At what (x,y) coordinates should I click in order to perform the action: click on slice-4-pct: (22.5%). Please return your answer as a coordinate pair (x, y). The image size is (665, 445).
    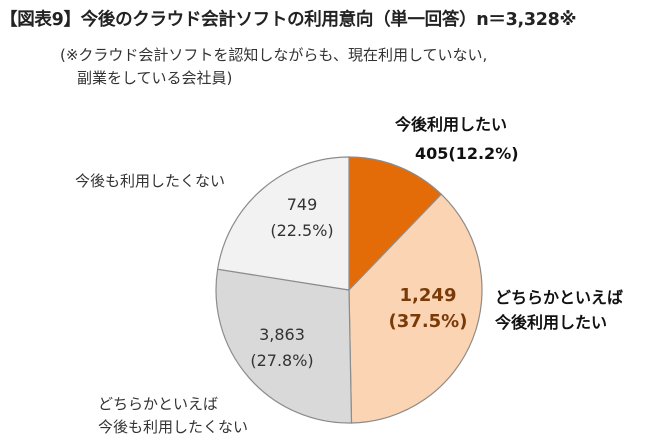
    Looking at the image, I should click on (301, 230).